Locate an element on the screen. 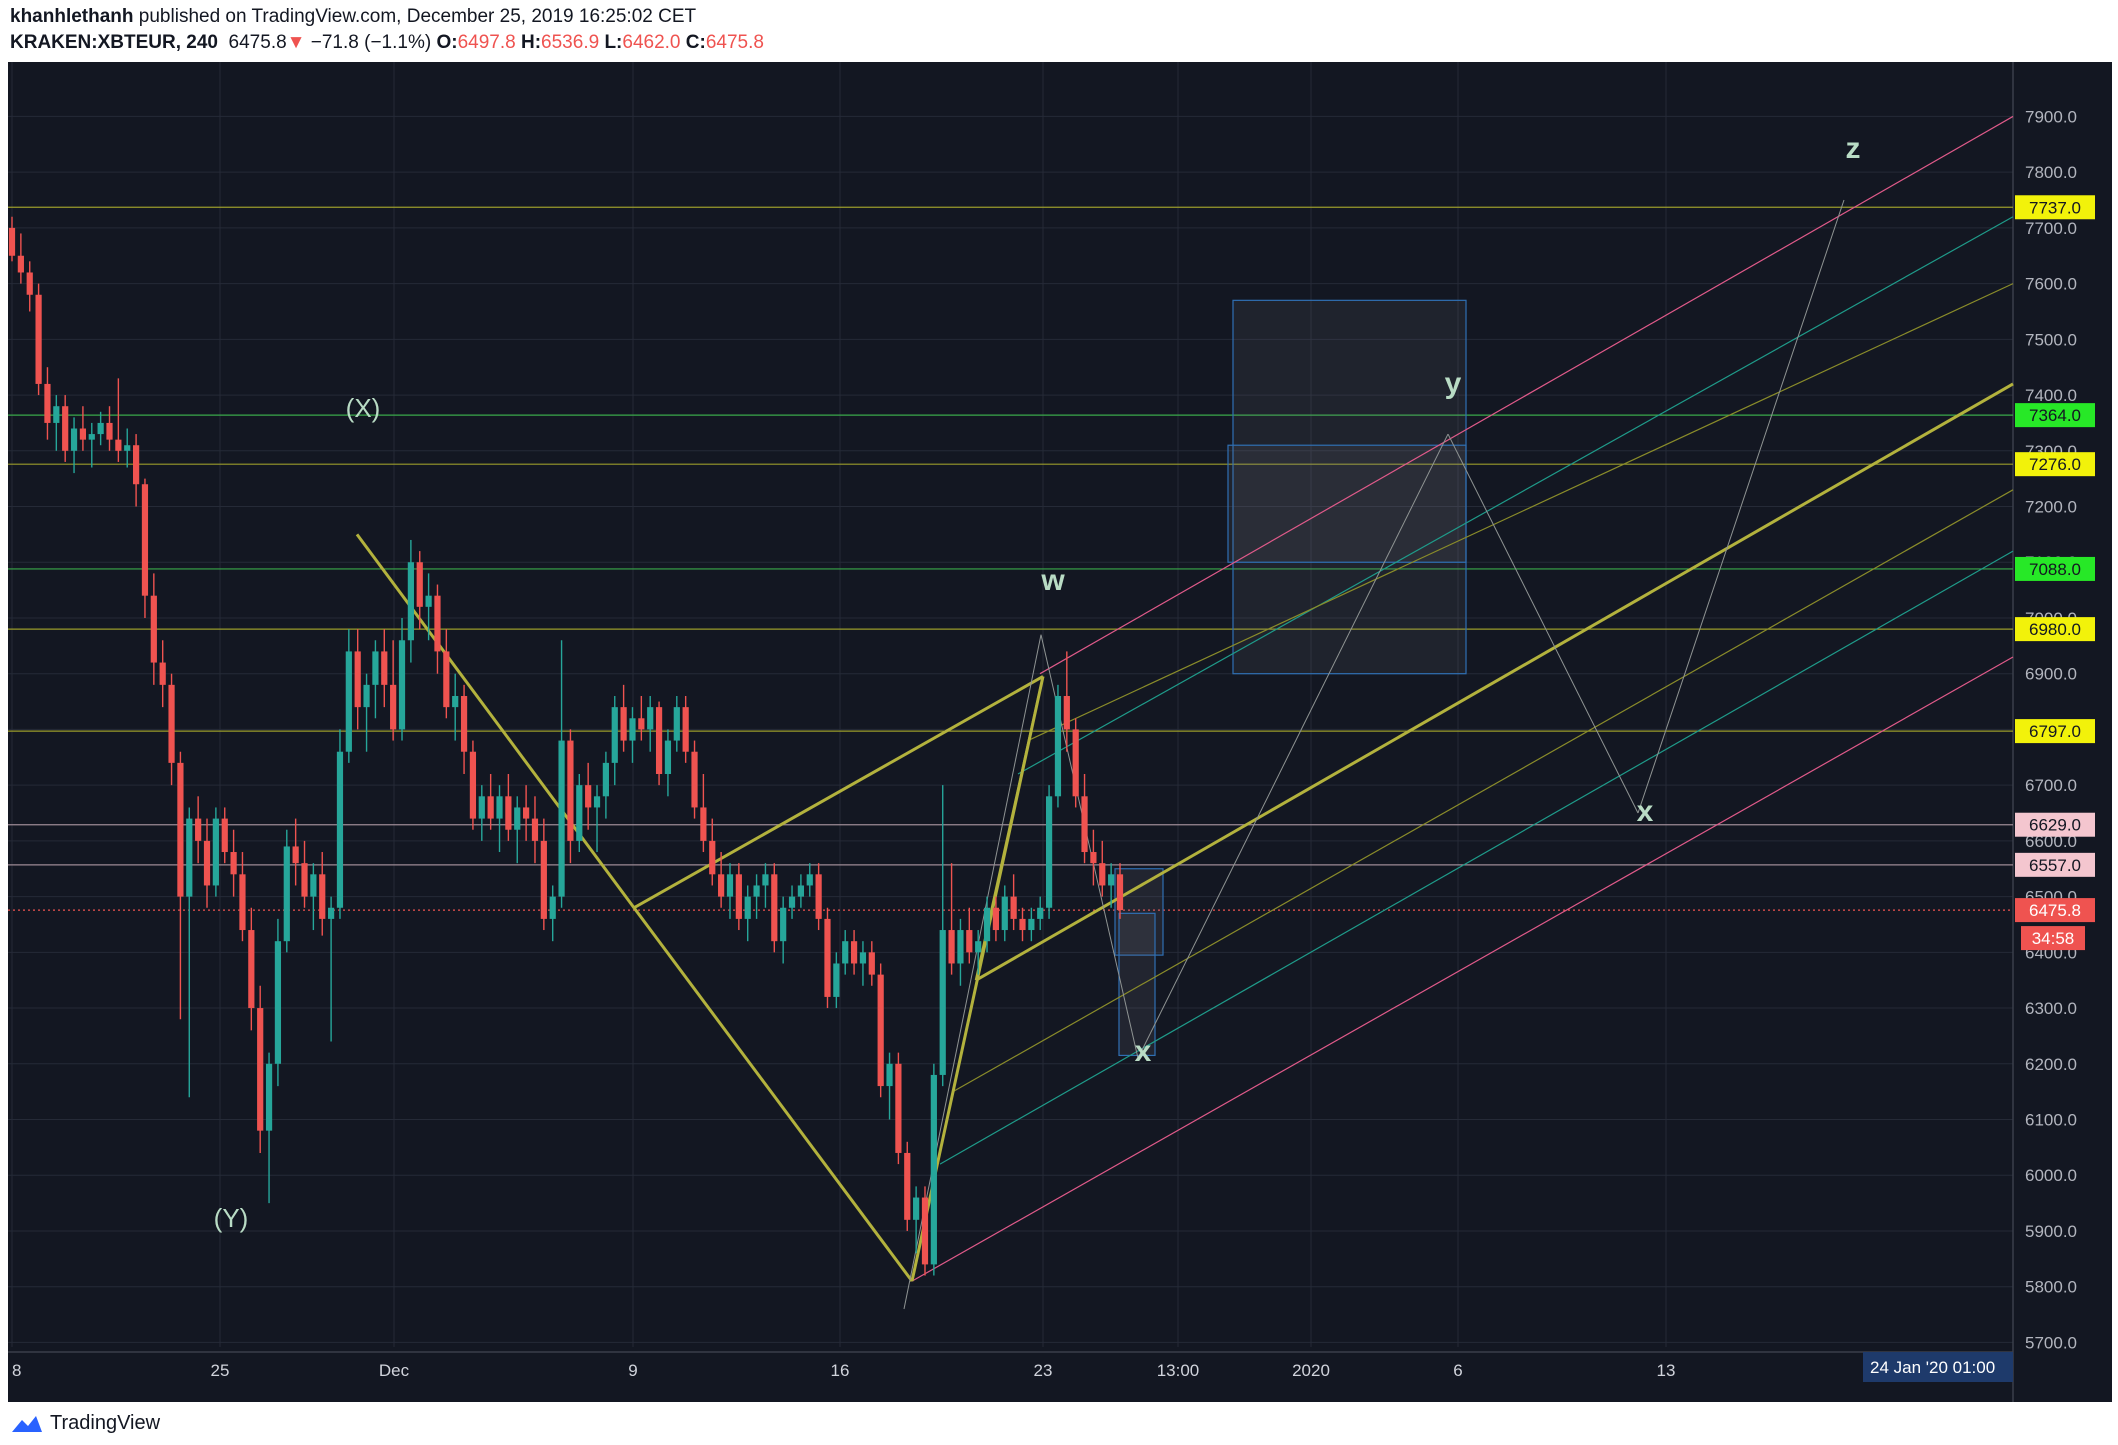 Image resolution: width=2118 pixels, height=1445 pixels. y-tick-label: 6700.0 is located at coordinates (2051, 785).